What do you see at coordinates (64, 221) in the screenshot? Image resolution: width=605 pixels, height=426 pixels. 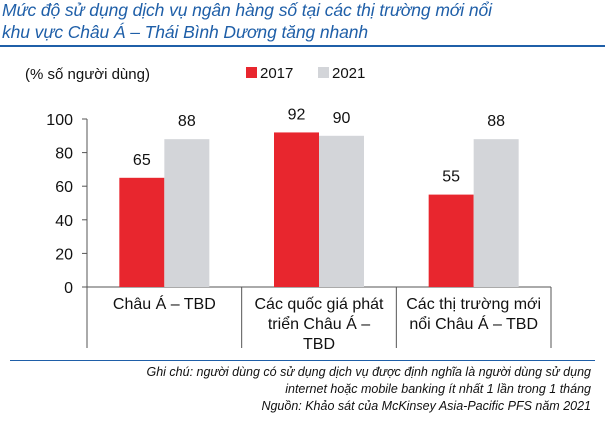 I see `y-tick-label-40: 40` at bounding box center [64, 221].